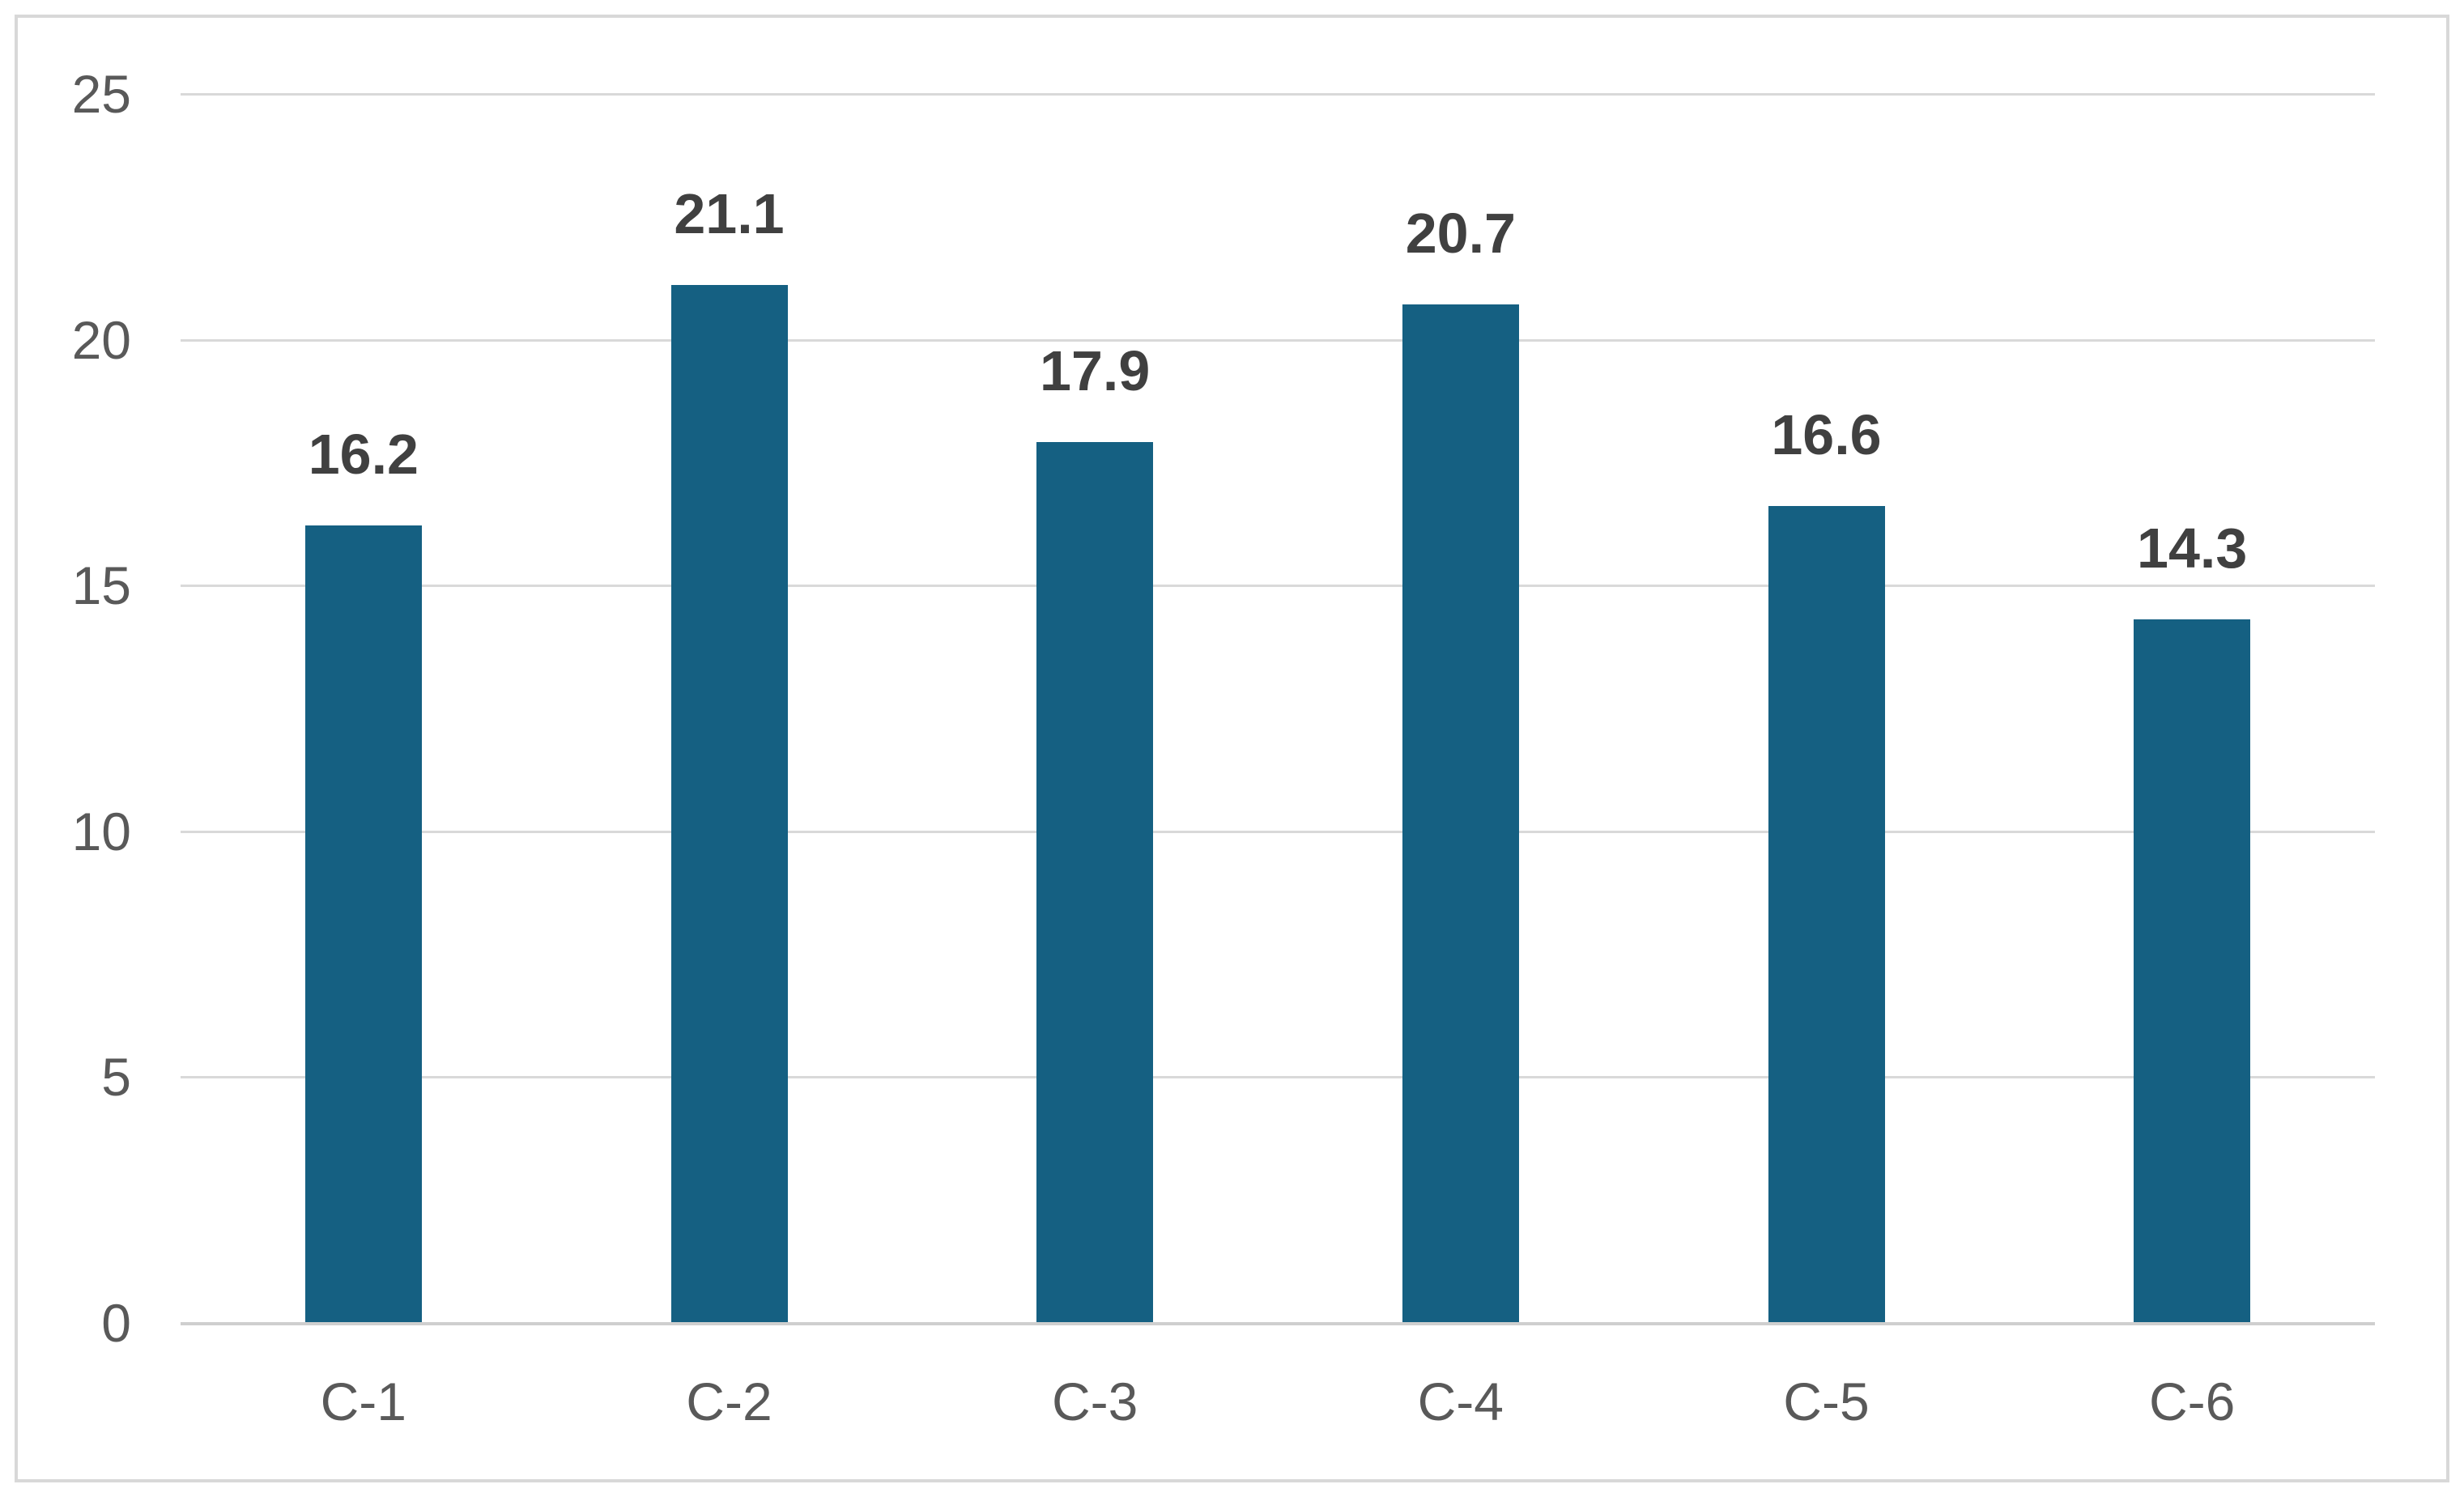 This screenshot has width=2464, height=1497. I want to click on x-axis-category-label: C-4, so click(1460, 1401).